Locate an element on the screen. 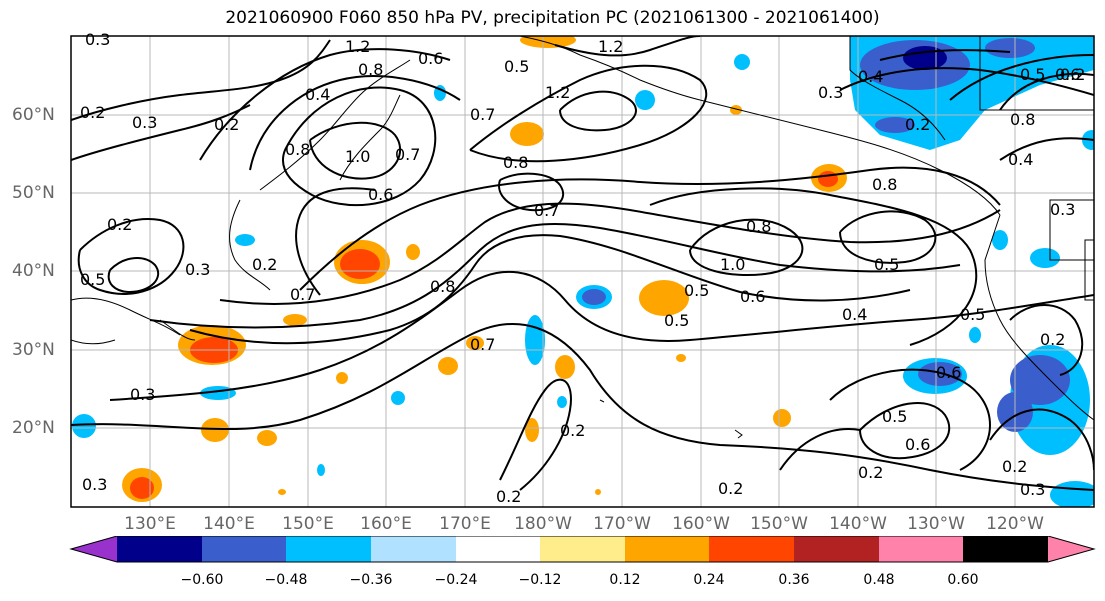 Image resolution: width=1105 pixels, height=601 pixels. colorbar-outline is located at coordinates (582, 549).